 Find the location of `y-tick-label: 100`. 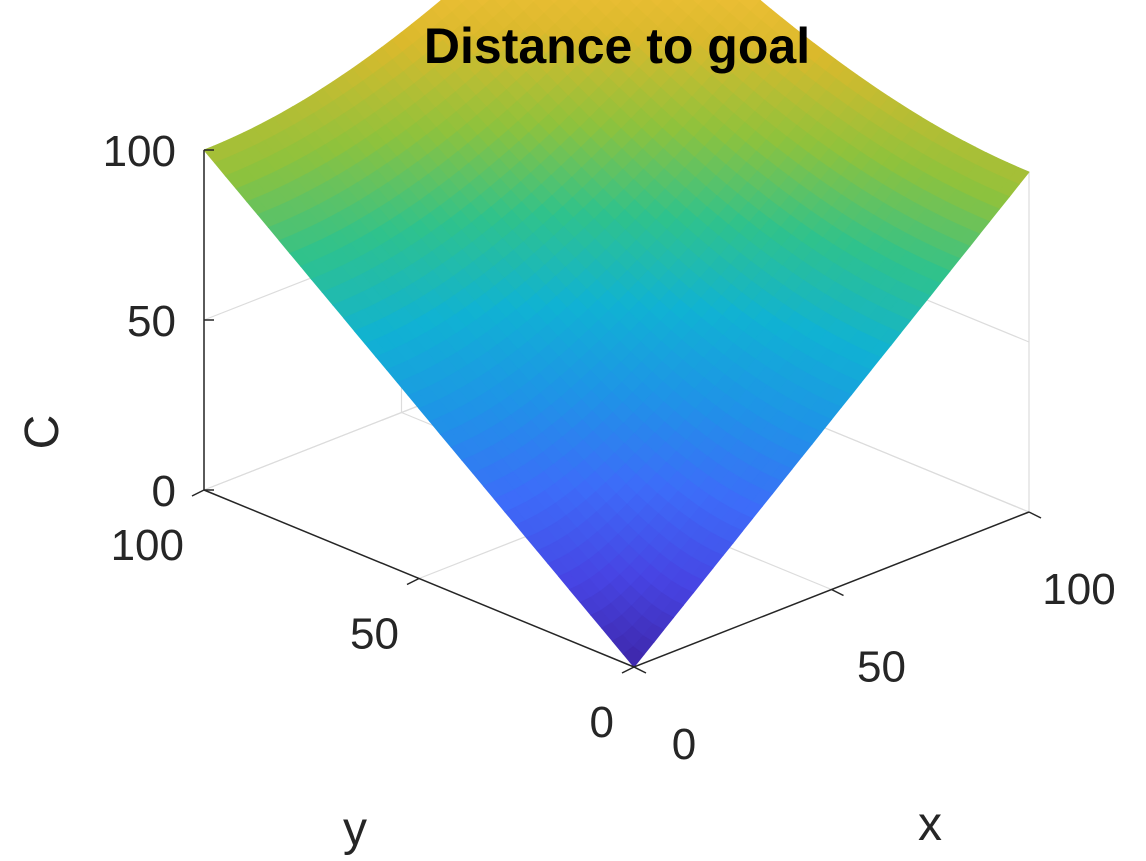

y-tick-label: 100 is located at coordinates (147, 545).